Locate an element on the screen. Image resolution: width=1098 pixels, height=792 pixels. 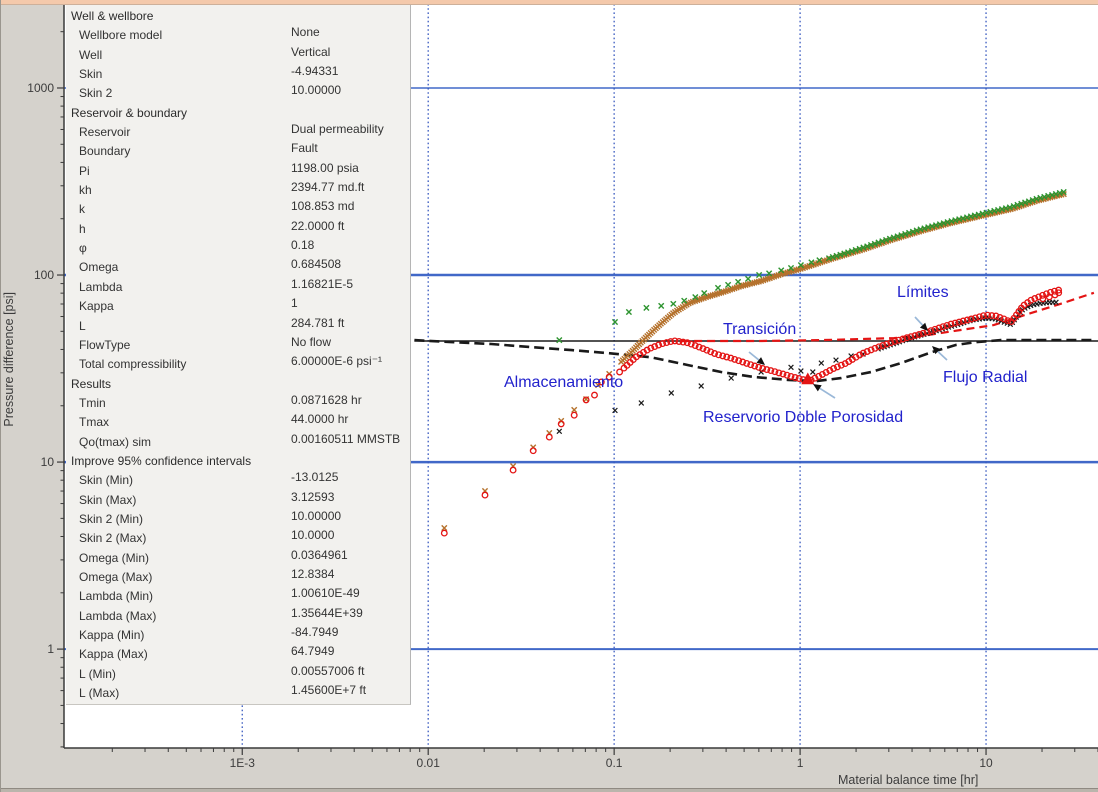
param-label: Skin (Min) is located at coordinates (106, 480).